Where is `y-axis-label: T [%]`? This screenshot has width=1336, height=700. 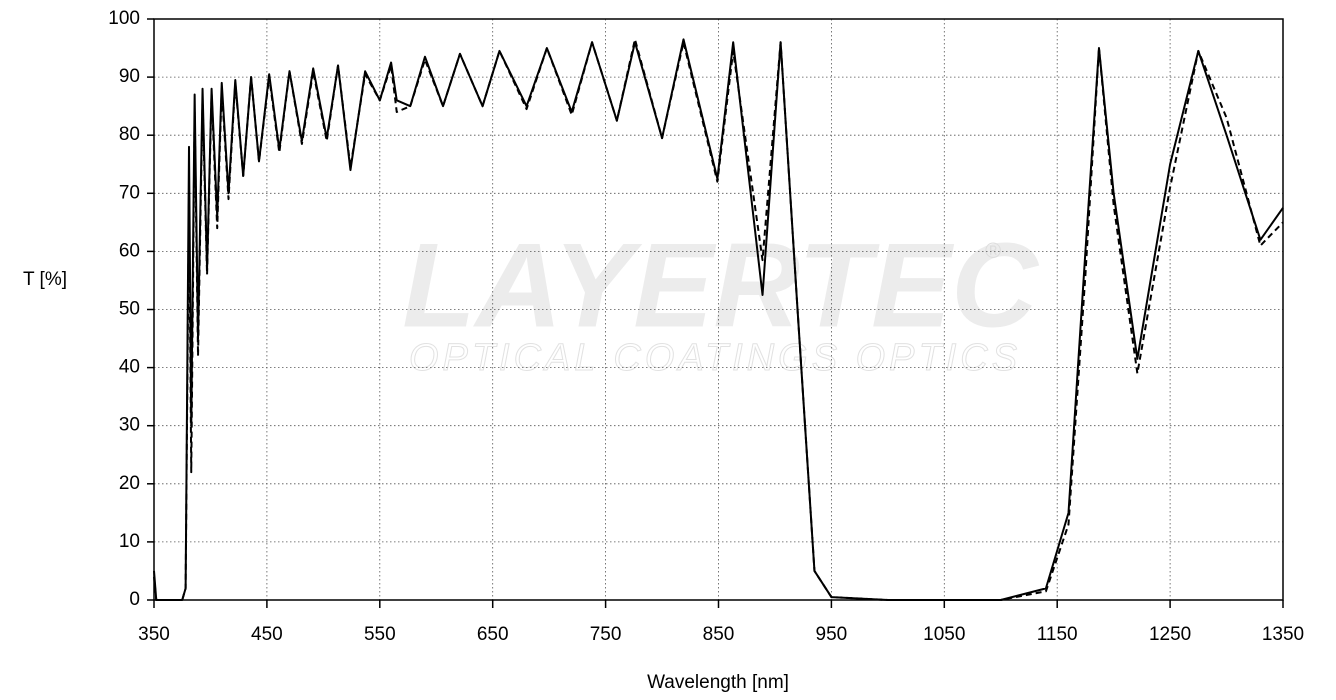 y-axis-label: T [%] is located at coordinates (45, 279).